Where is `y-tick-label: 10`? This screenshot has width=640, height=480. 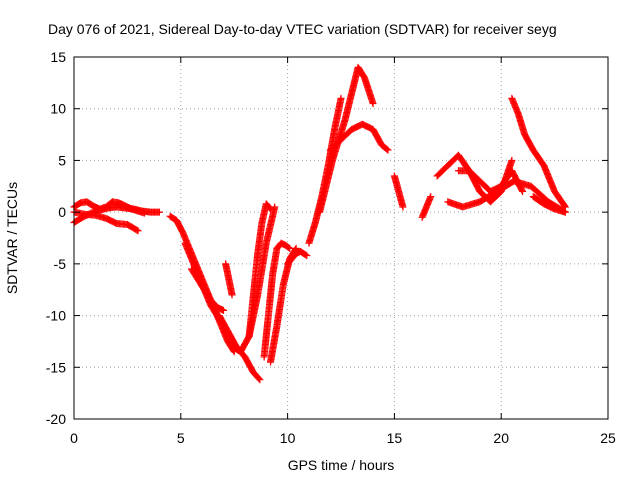 y-tick-label: 10 is located at coordinates (58, 109).